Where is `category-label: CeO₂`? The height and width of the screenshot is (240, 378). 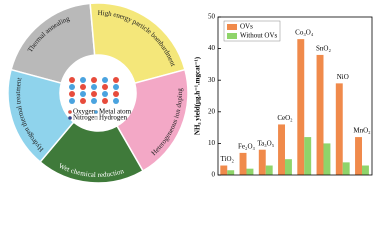
category-label: CeO₂ is located at coordinates (285, 118).